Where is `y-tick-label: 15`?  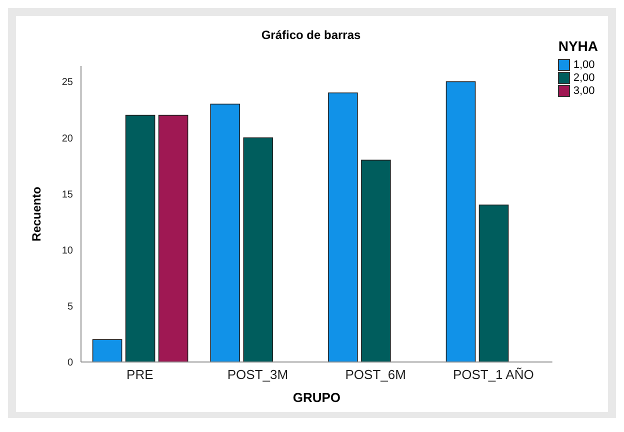 y-tick-label: 15 is located at coordinates (68, 194).